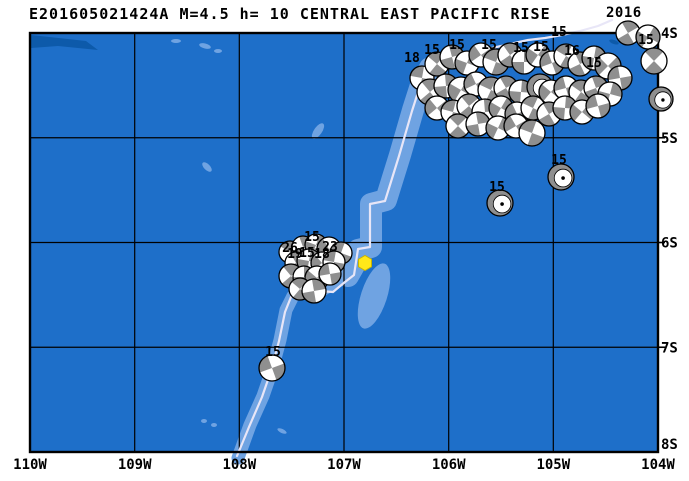 The image size is (689, 481). I want to click on current-event-marker, so click(365, 263).